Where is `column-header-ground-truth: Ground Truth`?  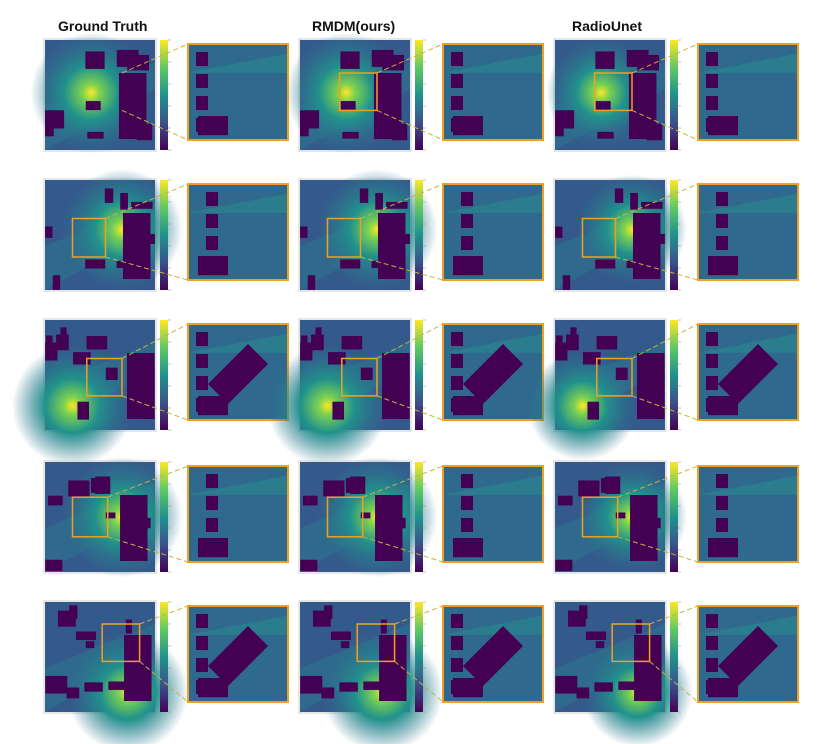 column-header-ground-truth: Ground Truth is located at coordinates (103, 26).